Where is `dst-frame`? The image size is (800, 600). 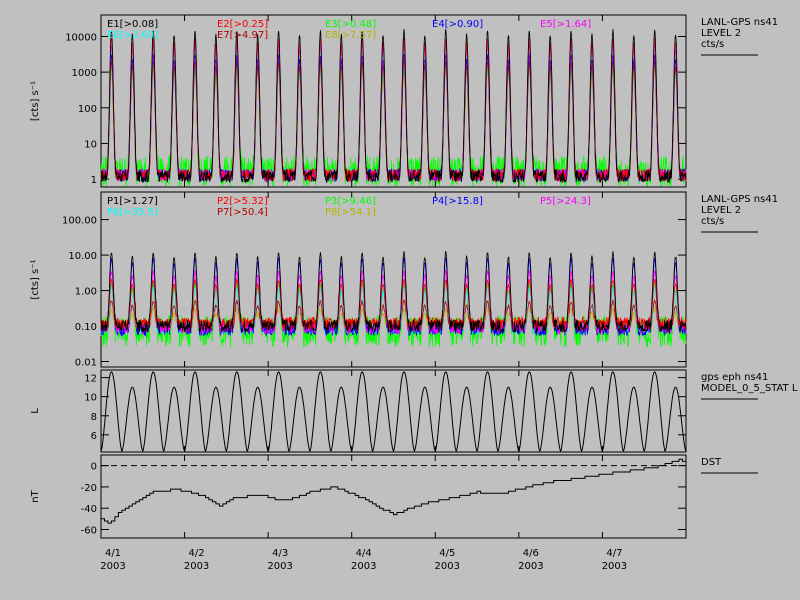
dst-frame is located at coordinates (393, 496).